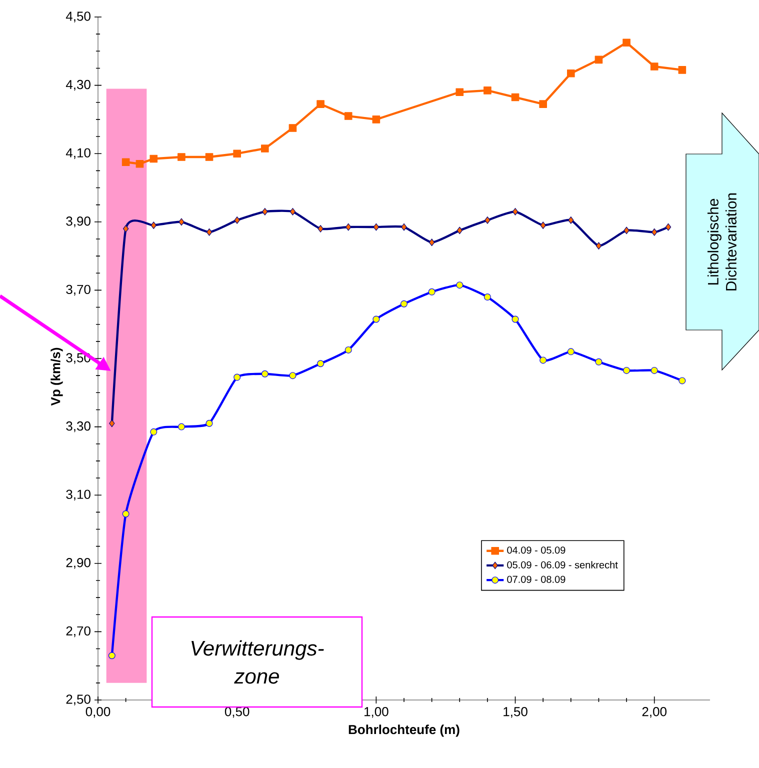 The height and width of the screenshot is (768, 759). I want to click on y-tick-label: 3,90, so click(78, 222).